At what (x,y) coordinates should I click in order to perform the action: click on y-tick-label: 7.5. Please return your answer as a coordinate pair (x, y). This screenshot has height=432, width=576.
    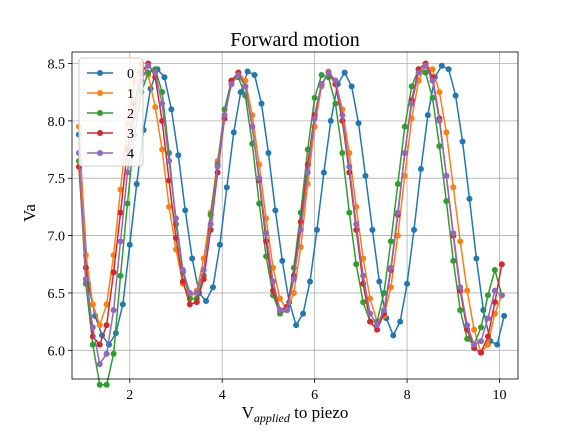
    Looking at the image, I should click on (57, 179).